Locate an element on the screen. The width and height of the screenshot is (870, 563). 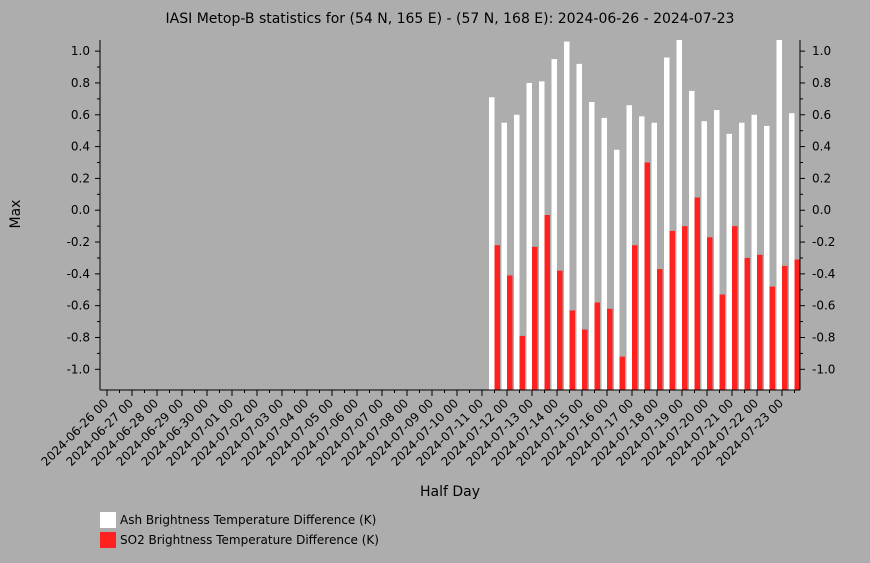
y-tick-label-right: 0.2 is located at coordinates (821, 178).